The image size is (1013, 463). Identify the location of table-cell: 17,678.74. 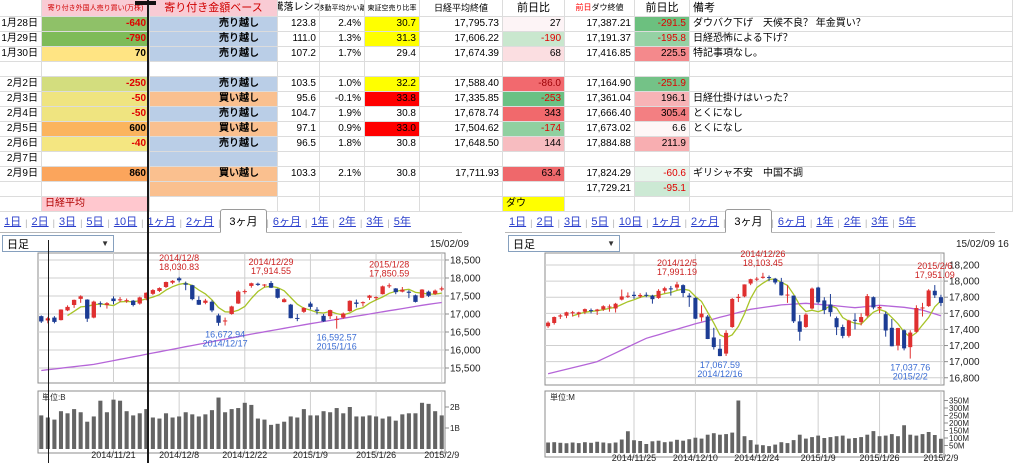
(461, 114).